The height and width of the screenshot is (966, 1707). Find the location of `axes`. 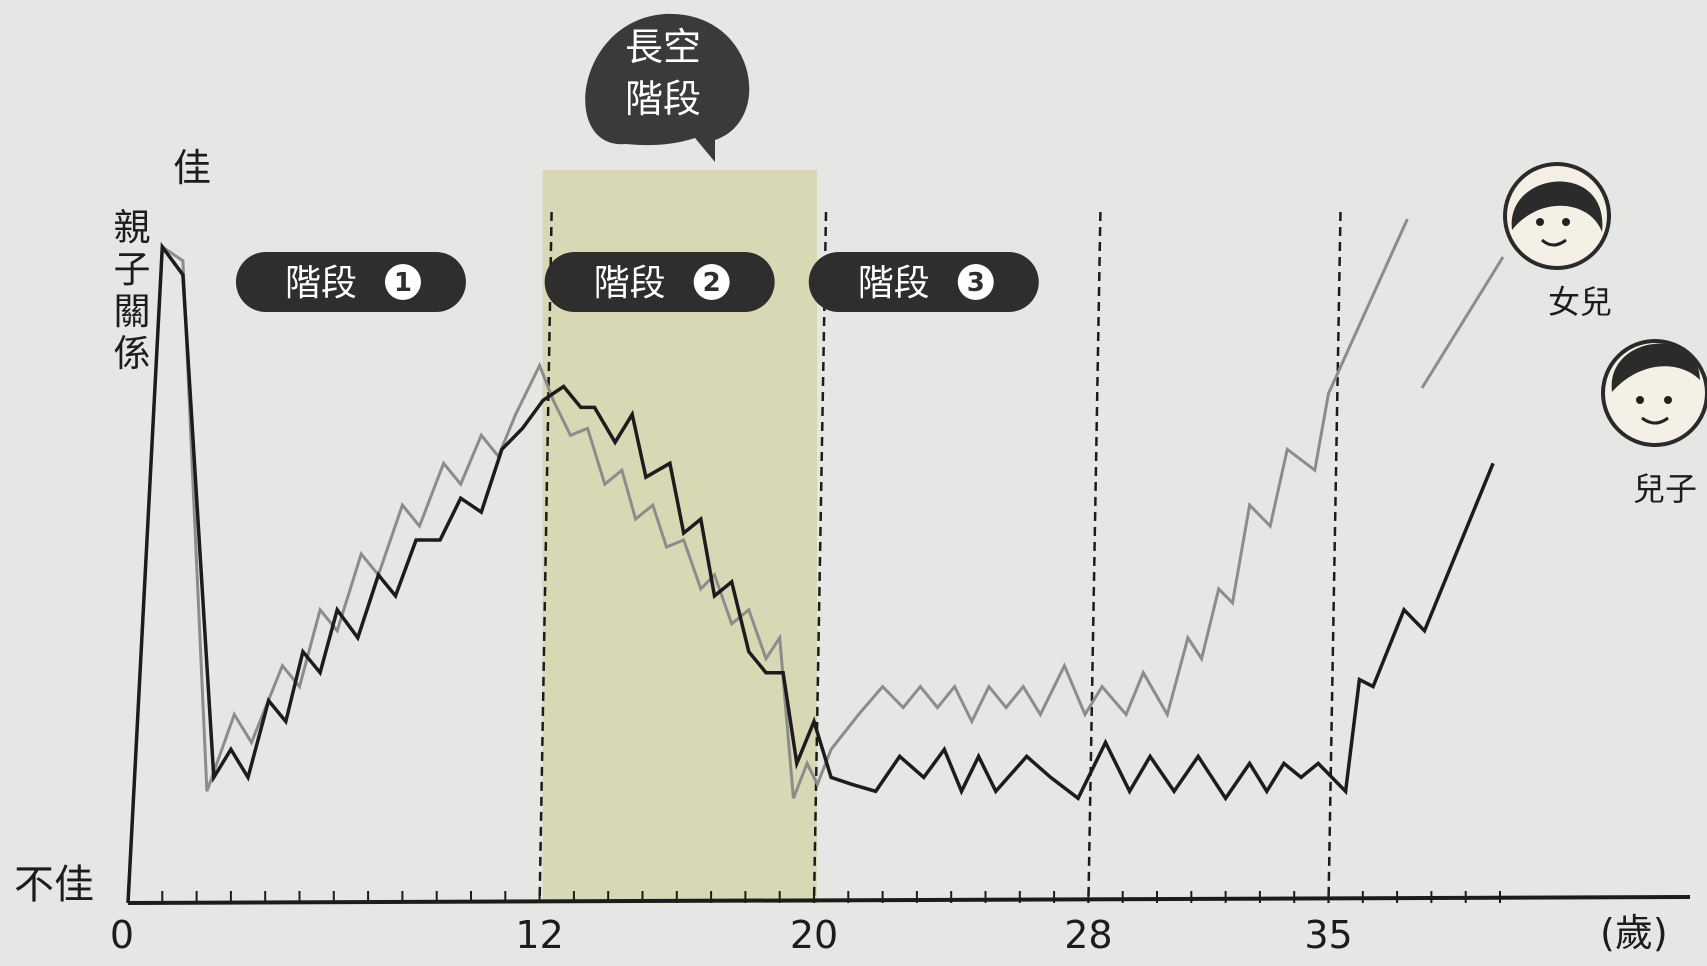

axes is located at coordinates (909, 900).